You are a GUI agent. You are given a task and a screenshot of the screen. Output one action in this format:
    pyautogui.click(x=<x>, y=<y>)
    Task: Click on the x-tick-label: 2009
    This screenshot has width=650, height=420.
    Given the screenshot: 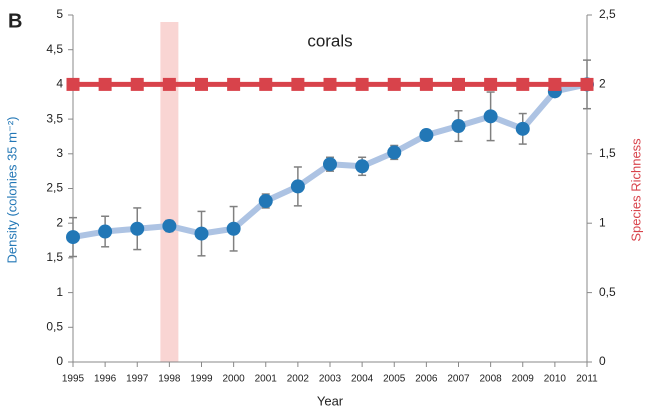 What is the action you would take?
    pyautogui.click(x=523, y=379)
    